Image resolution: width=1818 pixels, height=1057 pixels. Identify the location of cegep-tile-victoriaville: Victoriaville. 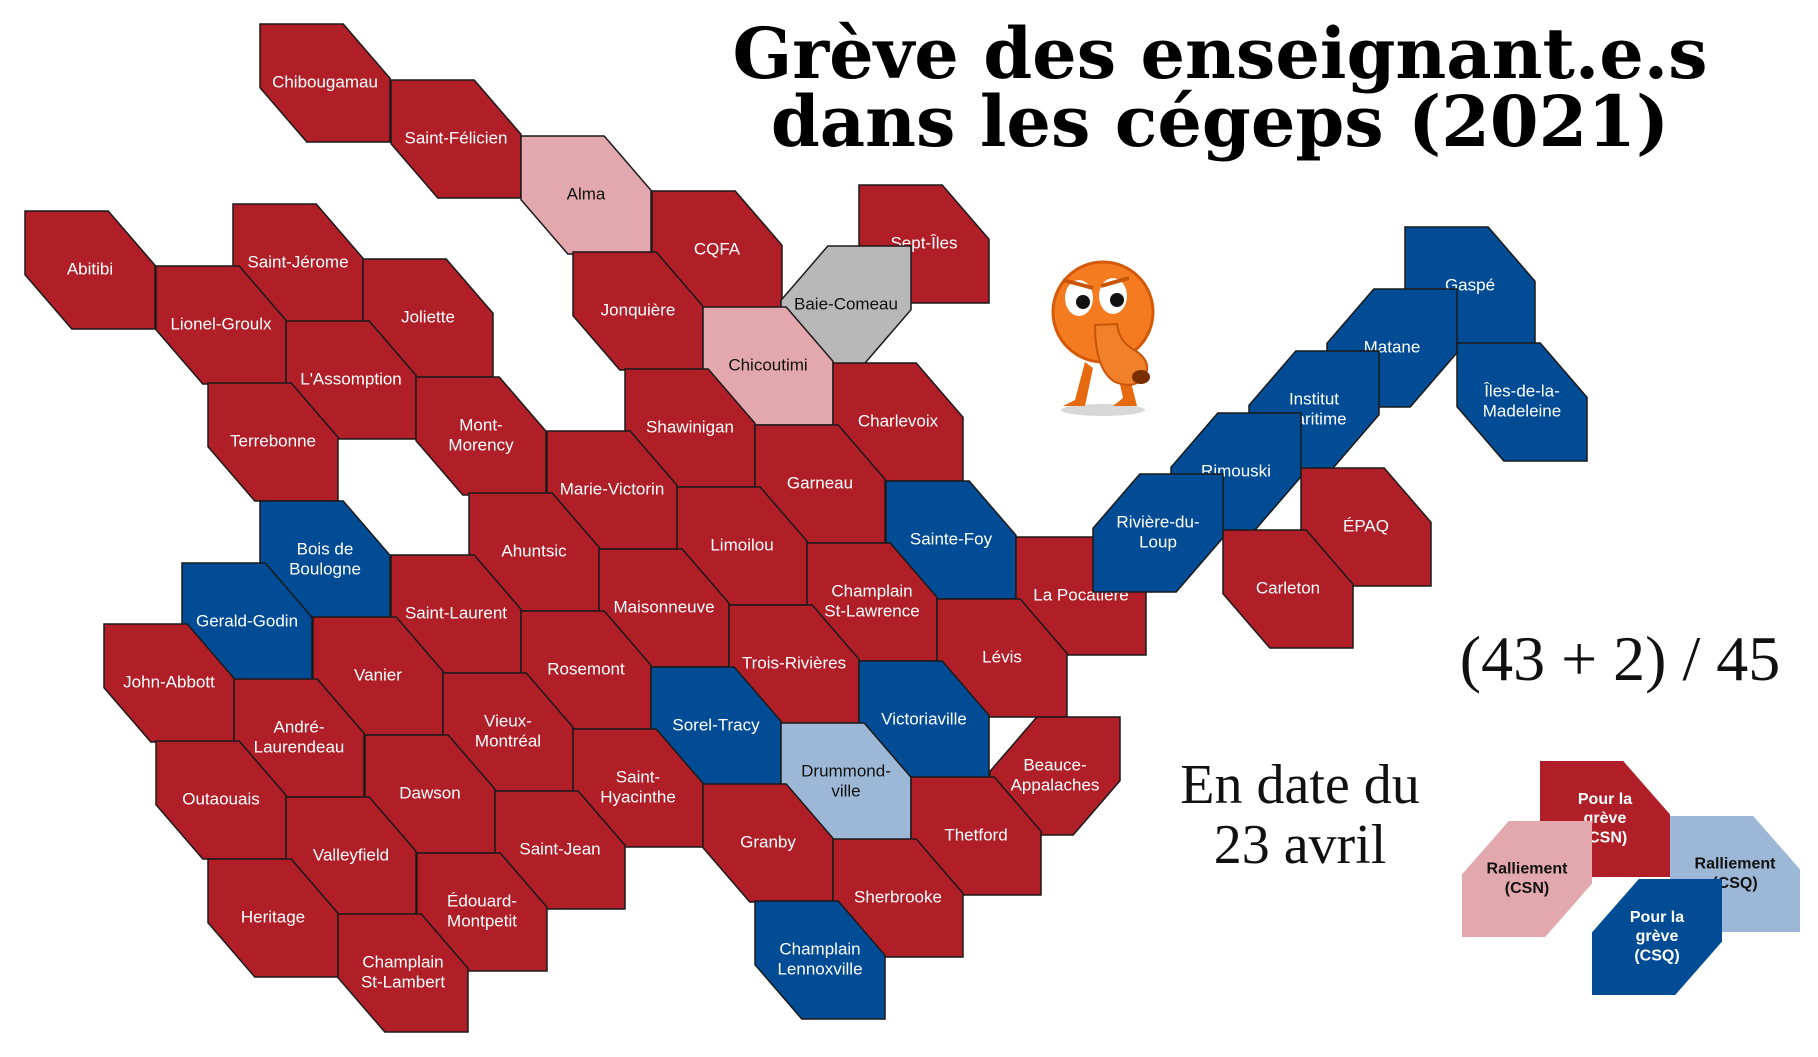
(924, 720).